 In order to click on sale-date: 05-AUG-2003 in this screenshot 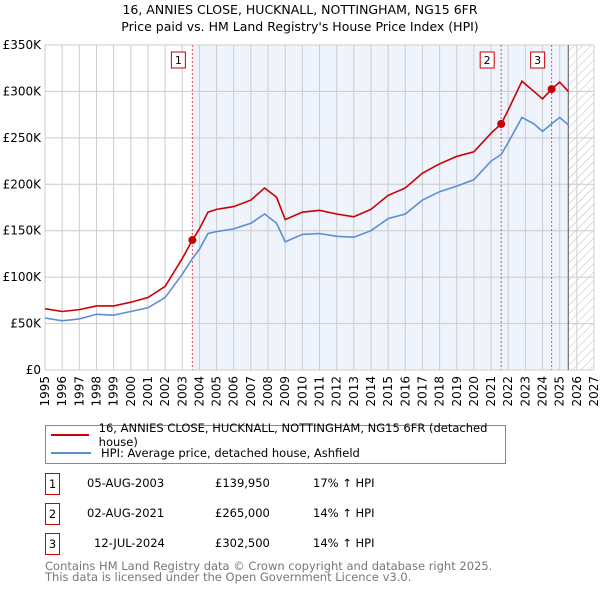, I will do `click(126, 483)`.